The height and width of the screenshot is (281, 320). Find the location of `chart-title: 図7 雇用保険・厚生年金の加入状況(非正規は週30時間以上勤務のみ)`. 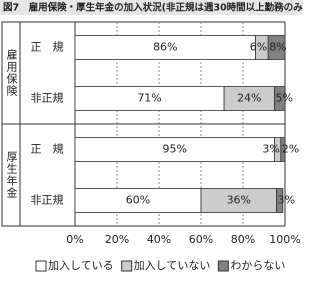

chart-title: 図7 雇用保険・厚生年金の加入状況(非正規は週30時間以上勤務のみ) is located at coordinates (153, 8).